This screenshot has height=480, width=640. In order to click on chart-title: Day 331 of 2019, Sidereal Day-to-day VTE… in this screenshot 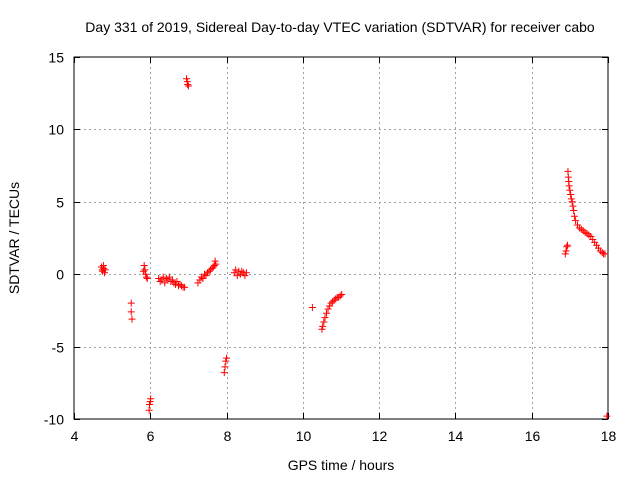, I will do `click(340, 27)`.